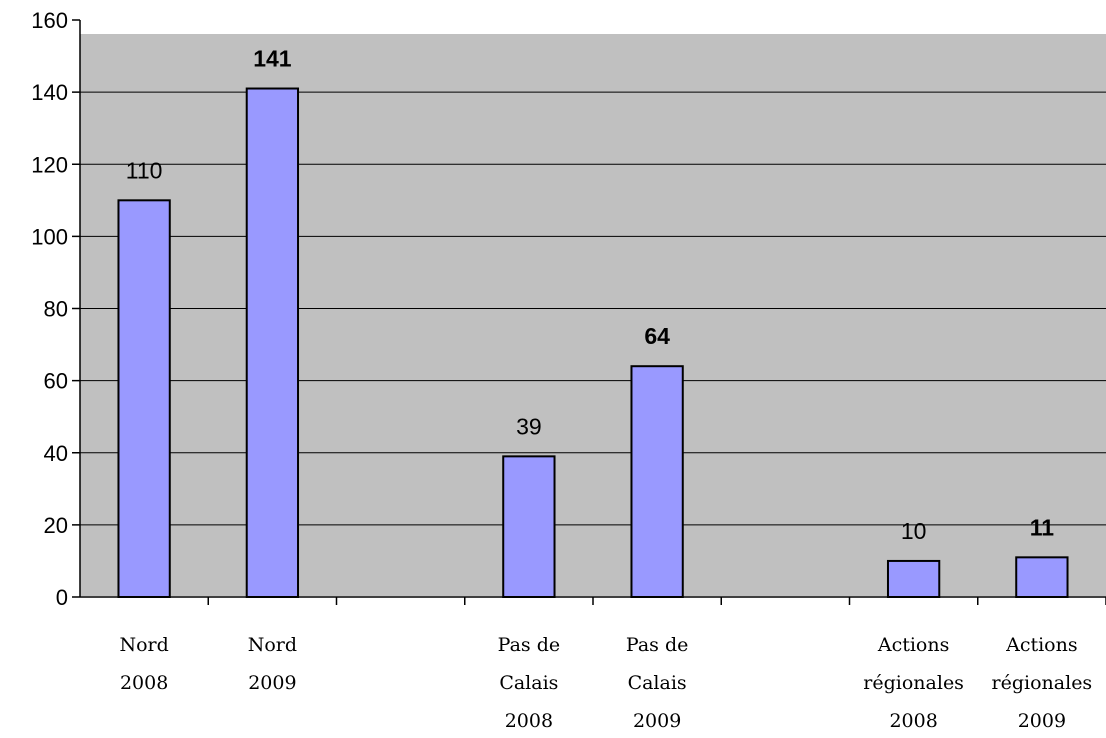 The height and width of the screenshot is (738, 1106). I want to click on y-tick-label: 160, so click(49, 20).